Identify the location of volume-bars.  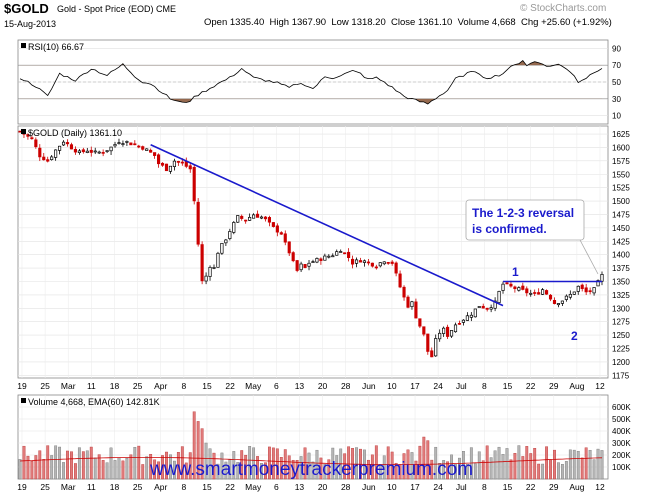
(311, 445).